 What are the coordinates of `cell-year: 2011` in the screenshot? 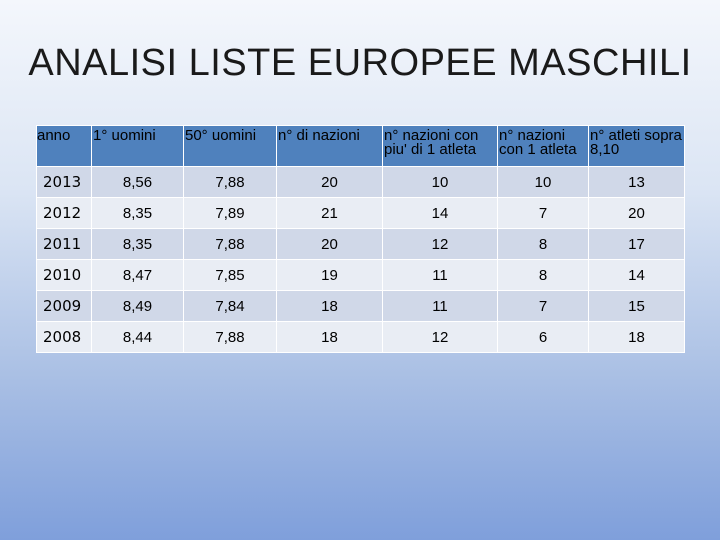 It's located at (64, 244).